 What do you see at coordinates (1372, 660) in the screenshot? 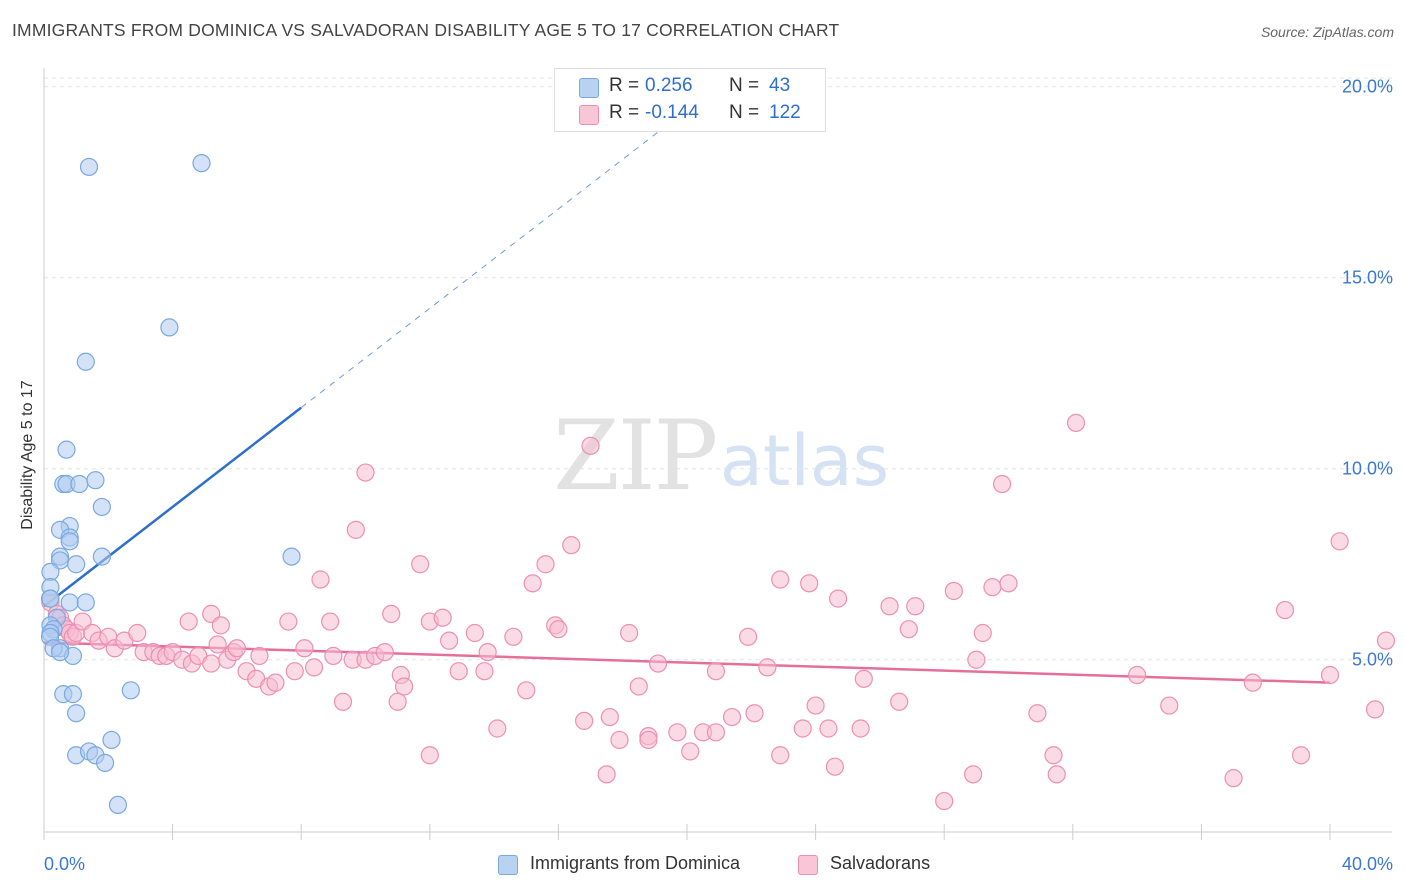
I see `y-tick-label: 5.0%` at bounding box center [1372, 660].